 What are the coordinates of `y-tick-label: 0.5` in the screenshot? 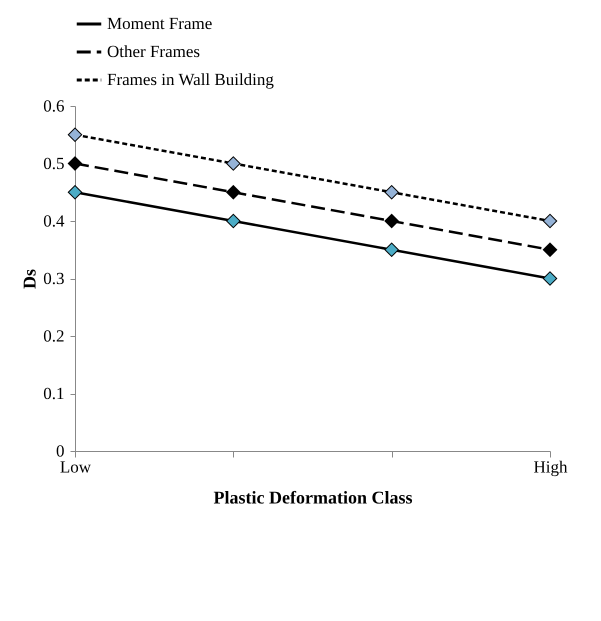 It's located at (53, 163).